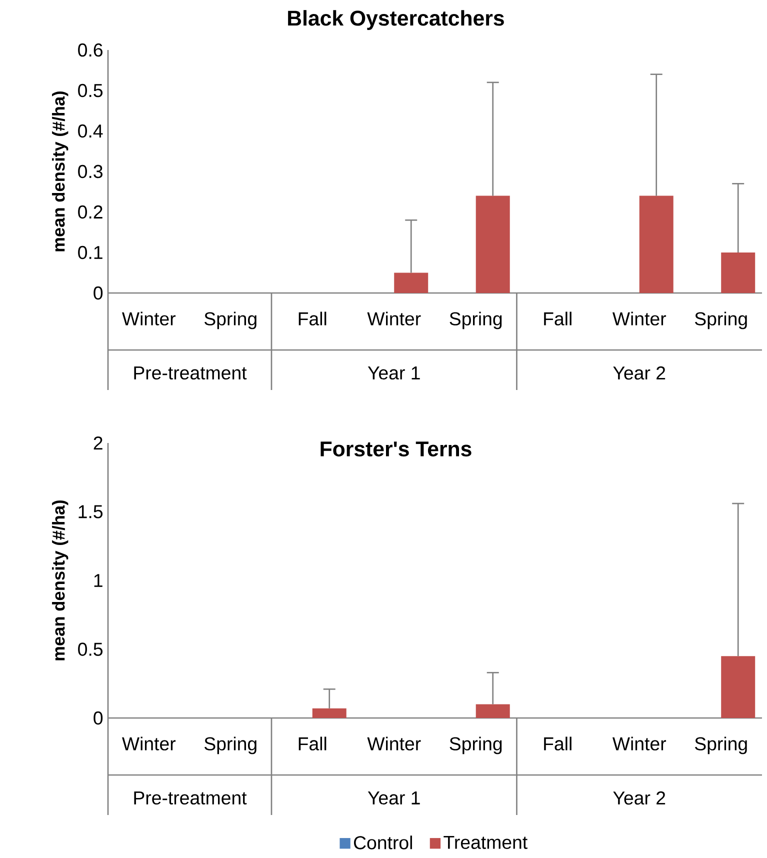 This screenshot has width=767, height=858. Describe the element at coordinates (396, 449) in the screenshot. I see `chart-title: Forster's Terns` at that location.